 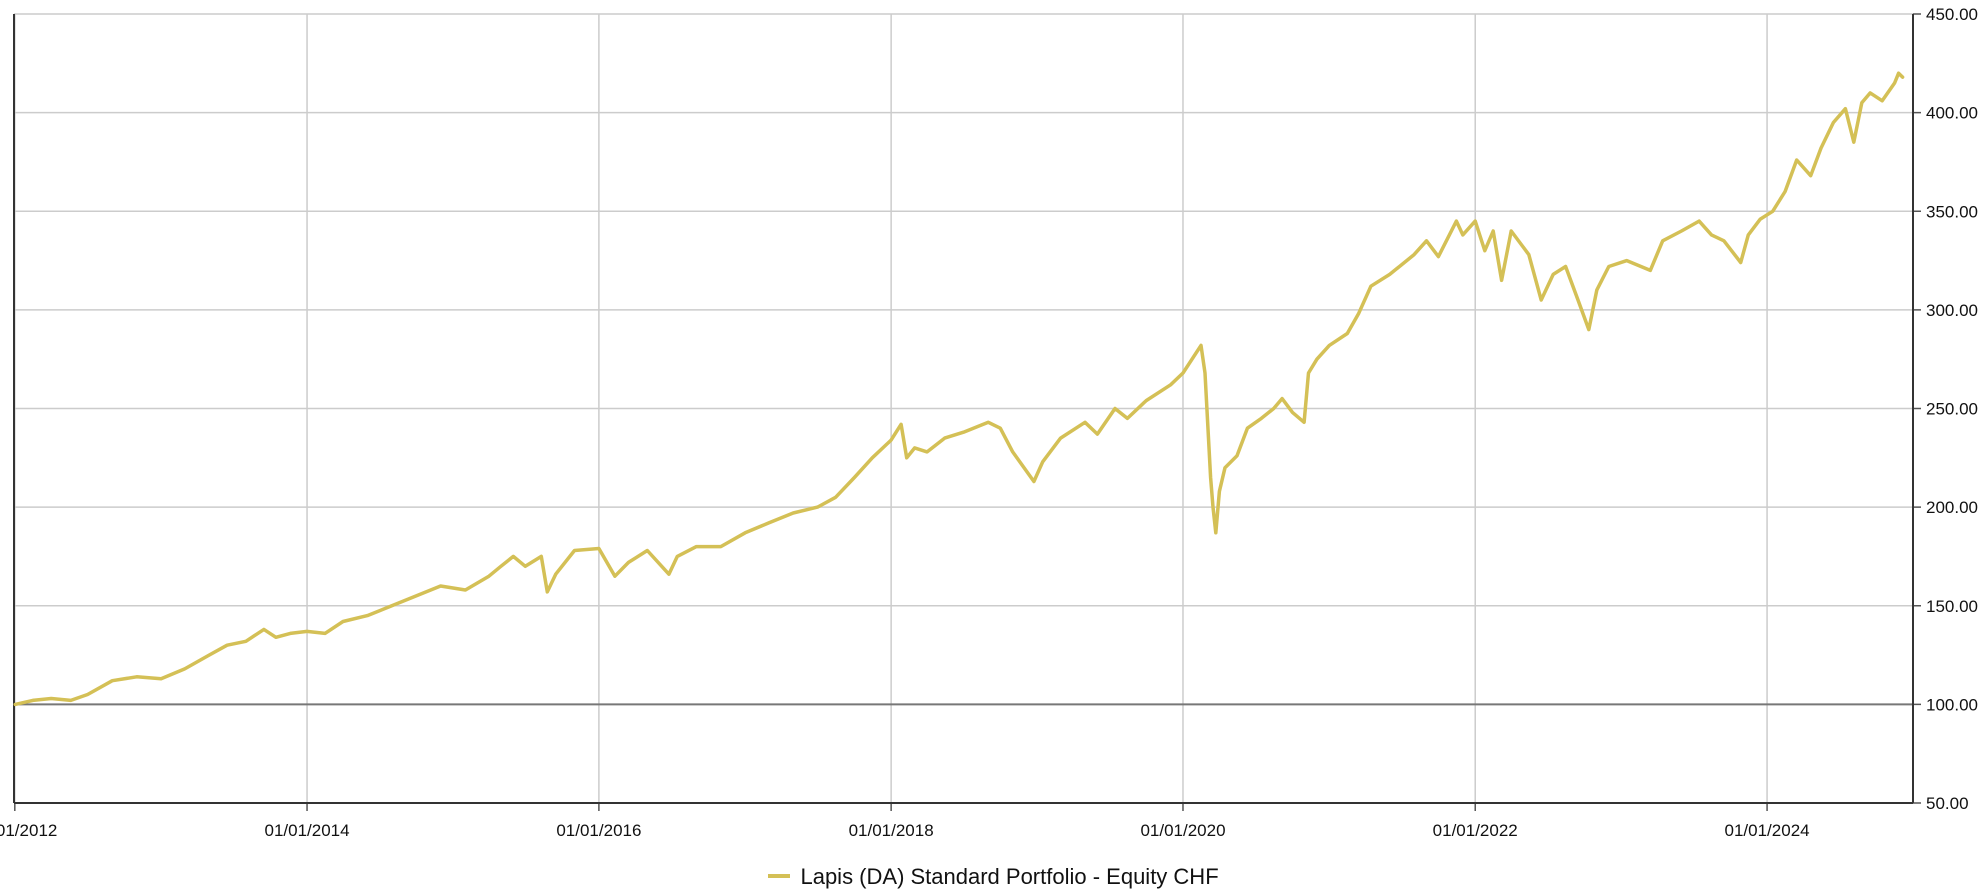 I want to click on y-tick-label: 300.00, so click(x=1952, y=310).